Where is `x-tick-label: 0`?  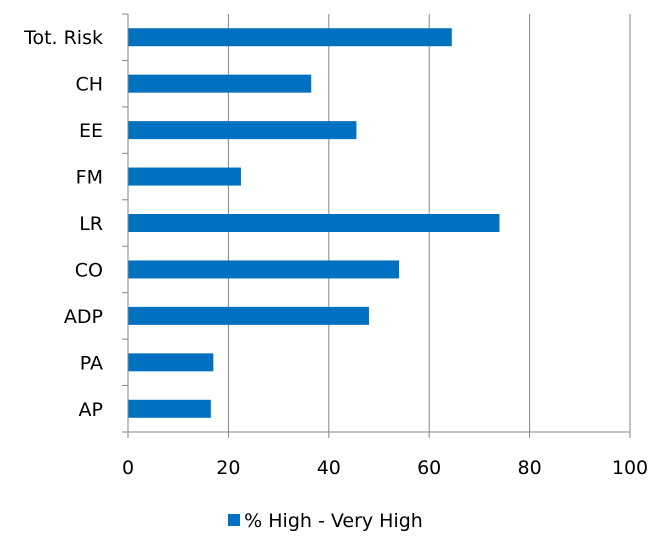
x-tick-label: 0 is located at coordinates (128, 468).